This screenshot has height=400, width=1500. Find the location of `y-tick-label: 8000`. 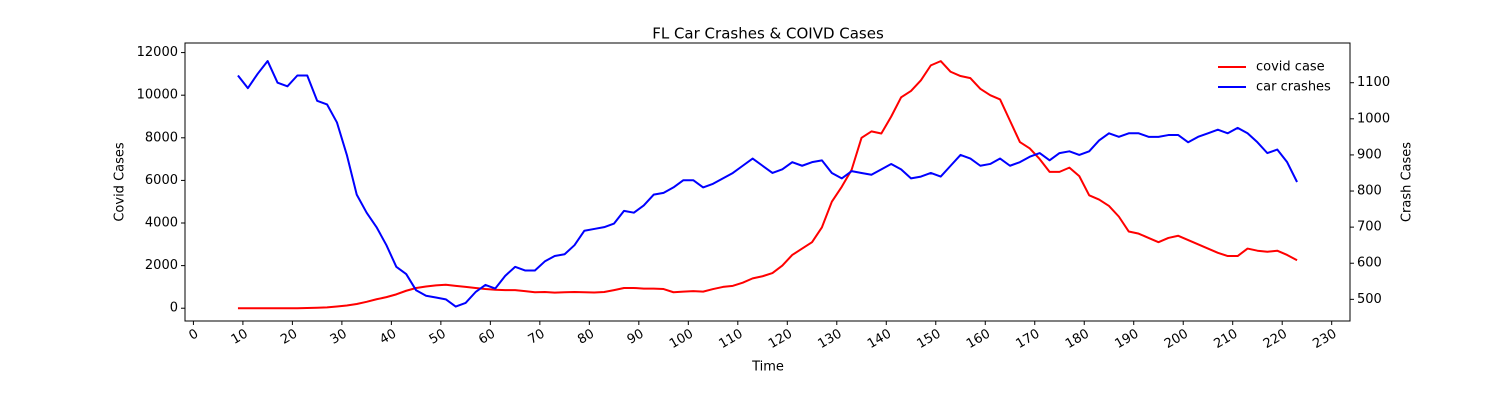

y-tick-label: 8000 is located at coordinates (161, 137).